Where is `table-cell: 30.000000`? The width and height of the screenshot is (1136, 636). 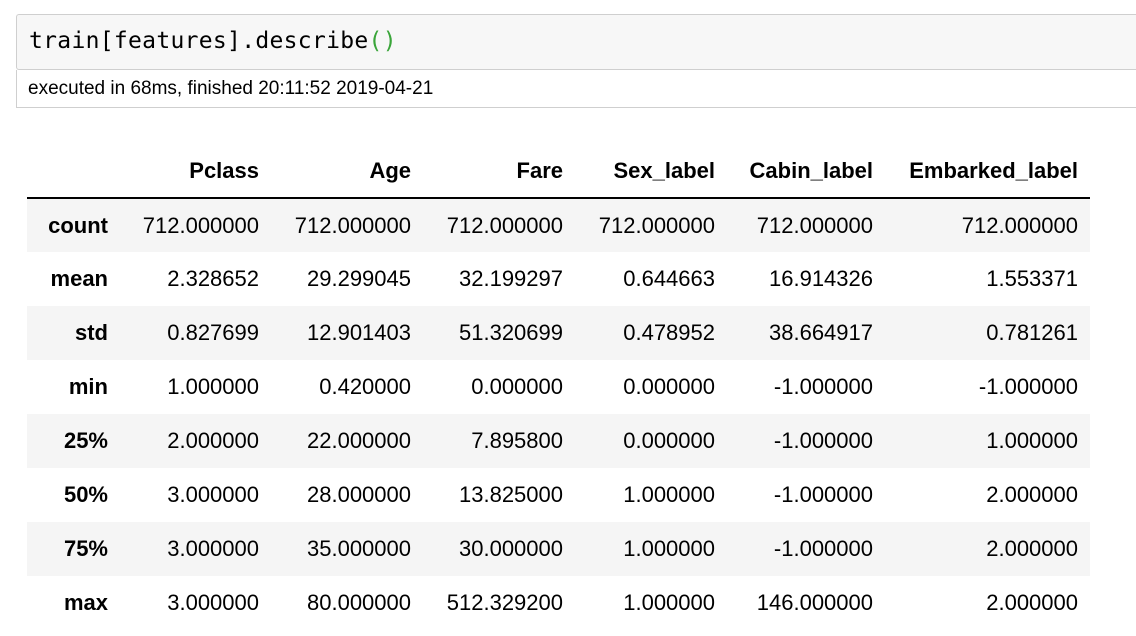
table-cell: 30.000000 is located at coordinates (511, 548).